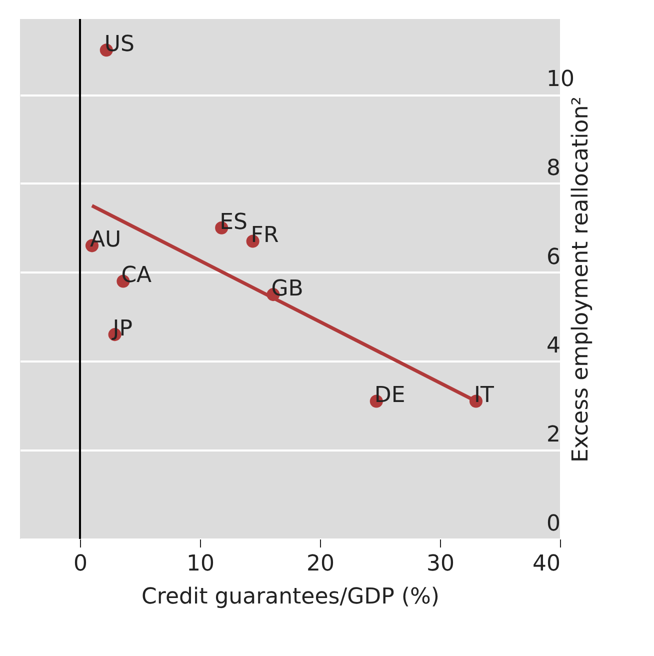  What do you see at coordinates (106, 240) in the screenshot?
I see `annotation: AU` at bounding box center [106, 240].